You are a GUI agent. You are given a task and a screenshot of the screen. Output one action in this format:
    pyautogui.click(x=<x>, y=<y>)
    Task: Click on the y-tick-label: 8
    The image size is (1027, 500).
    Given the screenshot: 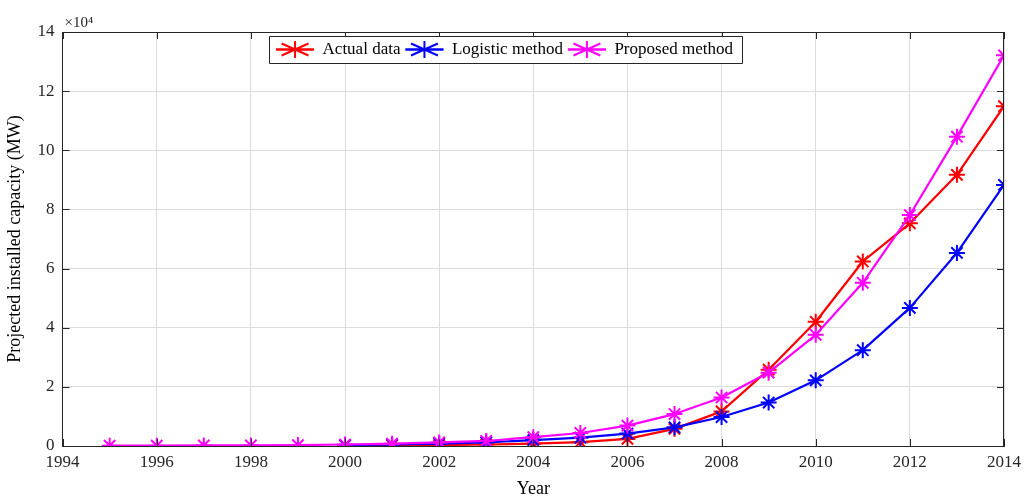 What is the action you would take?
    pyautogui.click(x=50, y=208)
    